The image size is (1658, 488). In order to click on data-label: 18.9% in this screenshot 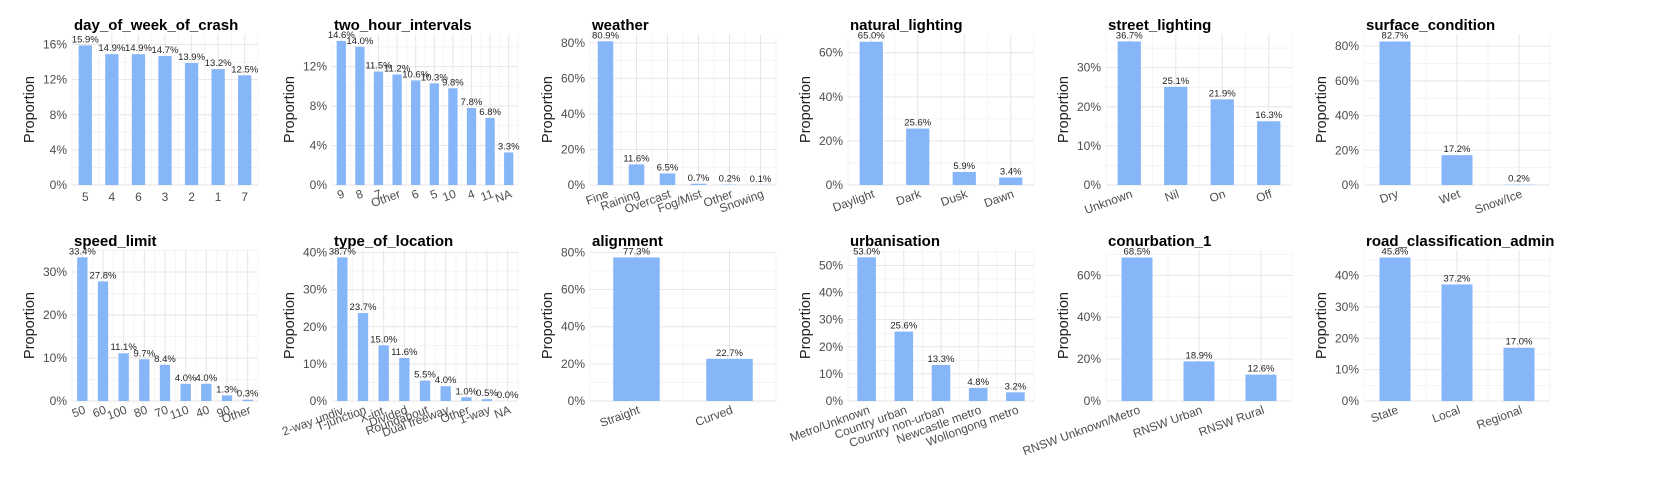, I will do `click(1199, 355)`.